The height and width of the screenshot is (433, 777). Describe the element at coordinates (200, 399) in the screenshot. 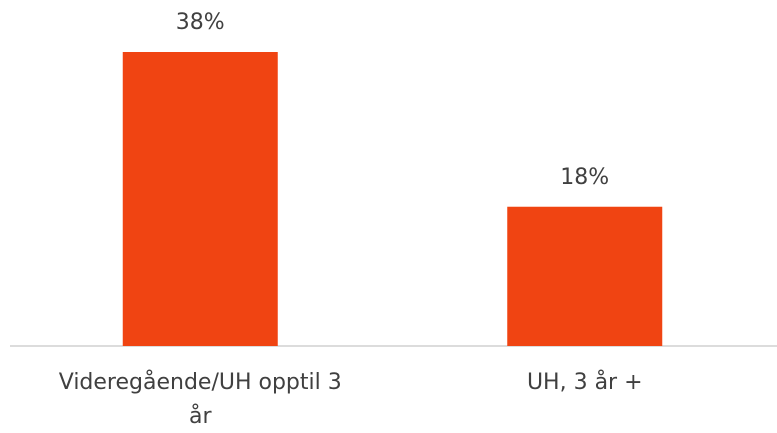

I see `x-tick-label: Videregående/UH opptil 3 år` at that location.